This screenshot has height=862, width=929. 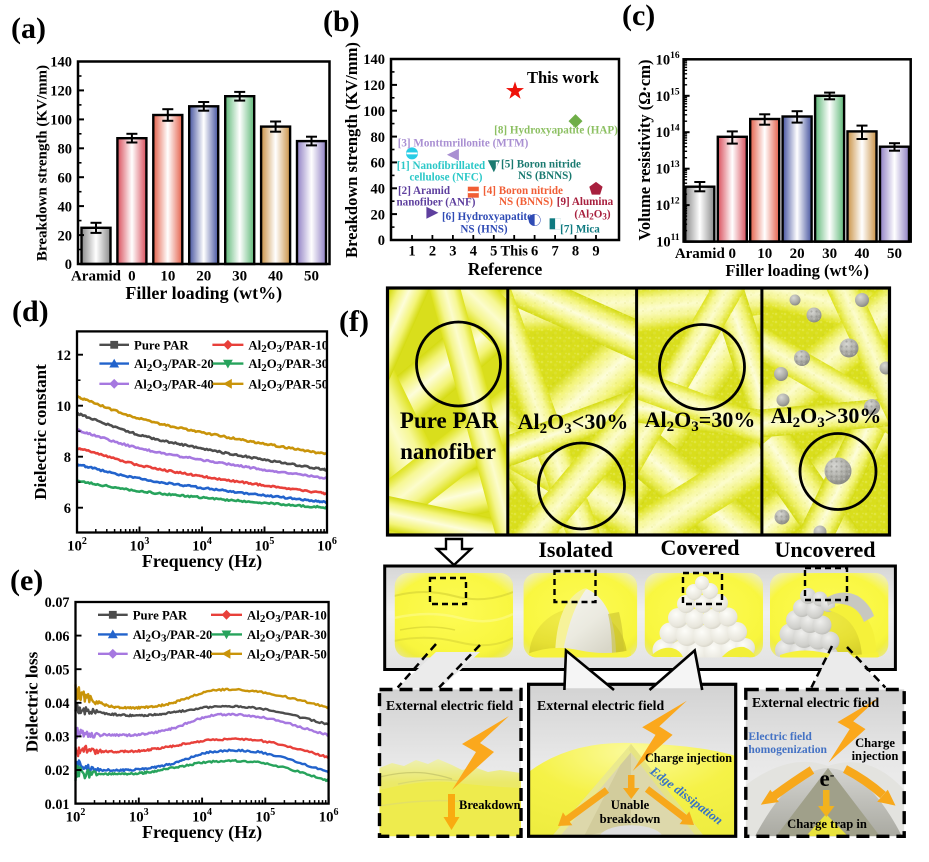 What do you see at coordinates (580, 229) in the screenshot?
I see `svg-text: [7] Mica` at bounding box center [580, 229].